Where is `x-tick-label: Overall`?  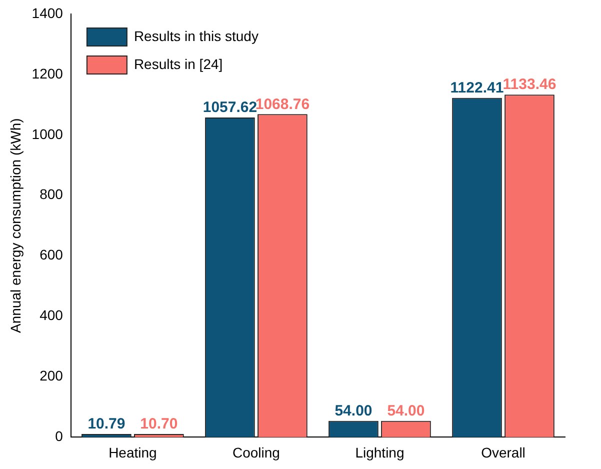 x-tick-label: Overall is located at coordinates (503, 452).